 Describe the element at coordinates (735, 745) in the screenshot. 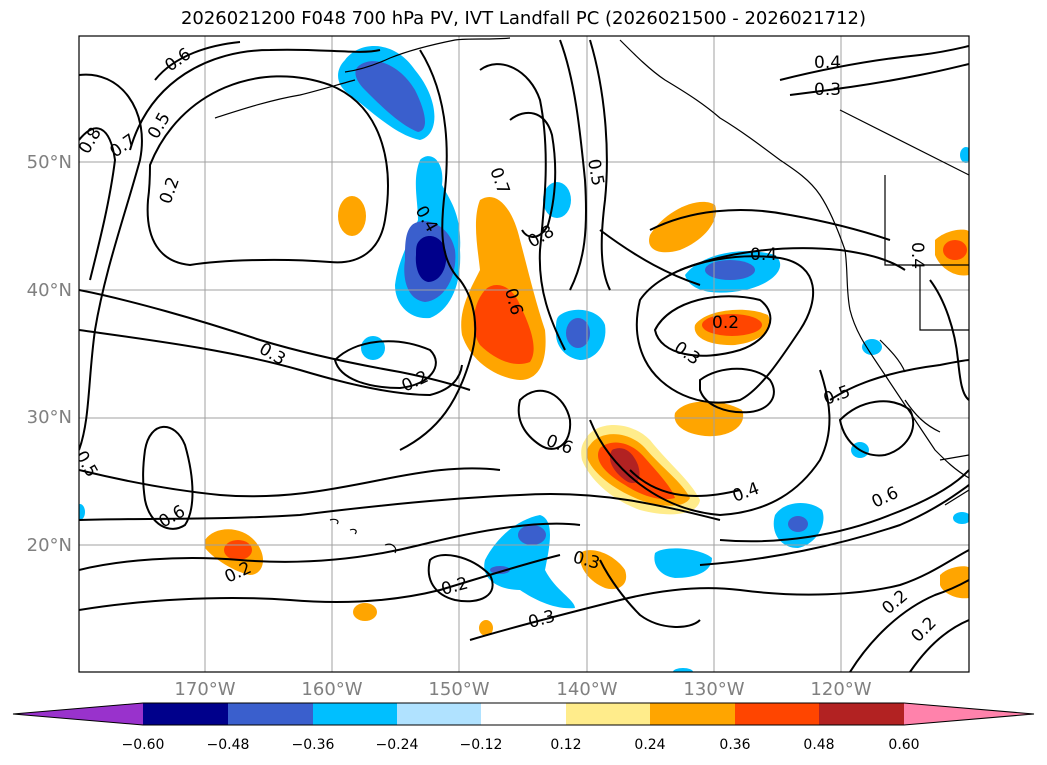

I see `colorbar-tick: 0.36` at that location.